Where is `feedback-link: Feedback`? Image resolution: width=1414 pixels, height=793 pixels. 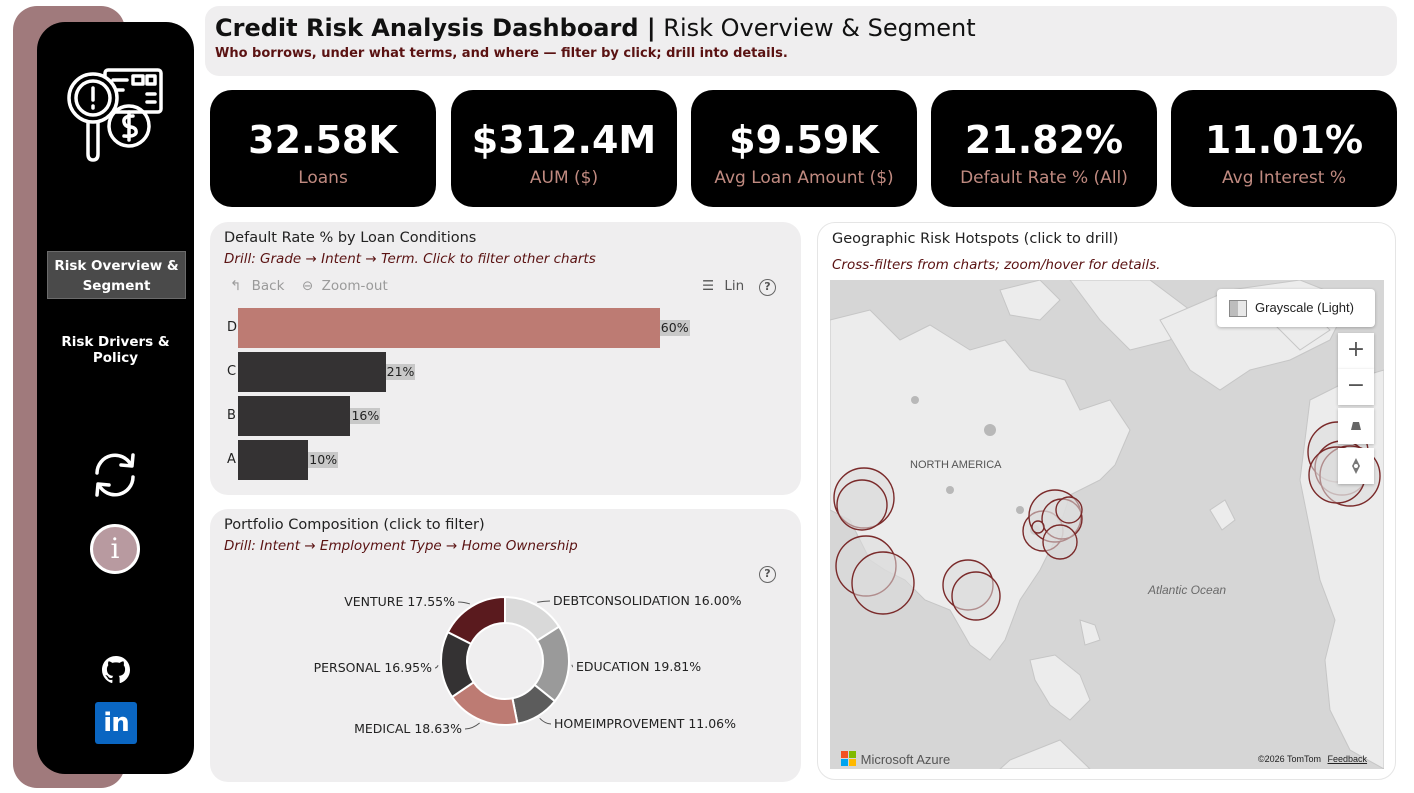 feedback-link: Feedback is located at coordinates (1347, 759).